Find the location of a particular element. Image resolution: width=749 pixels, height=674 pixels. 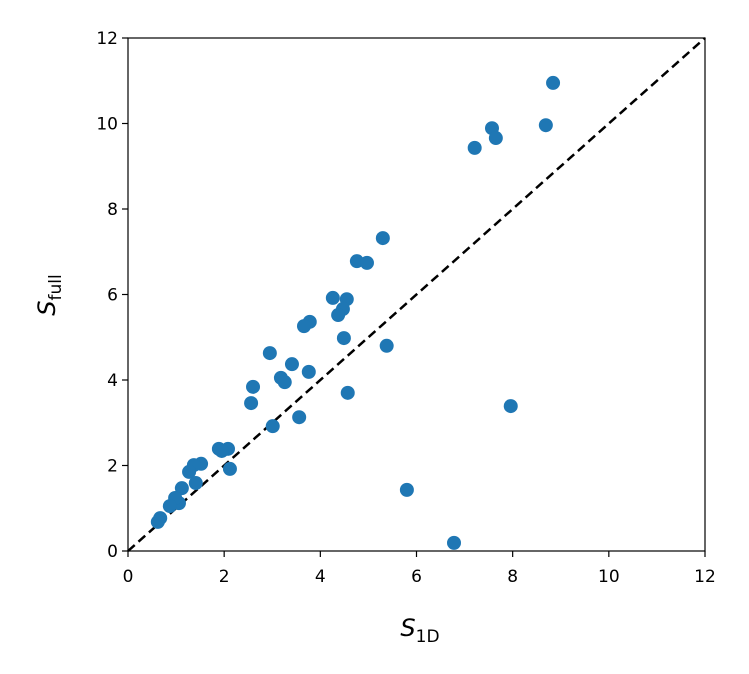

x-tick-label: 8 is located at coordinates (512, 577).